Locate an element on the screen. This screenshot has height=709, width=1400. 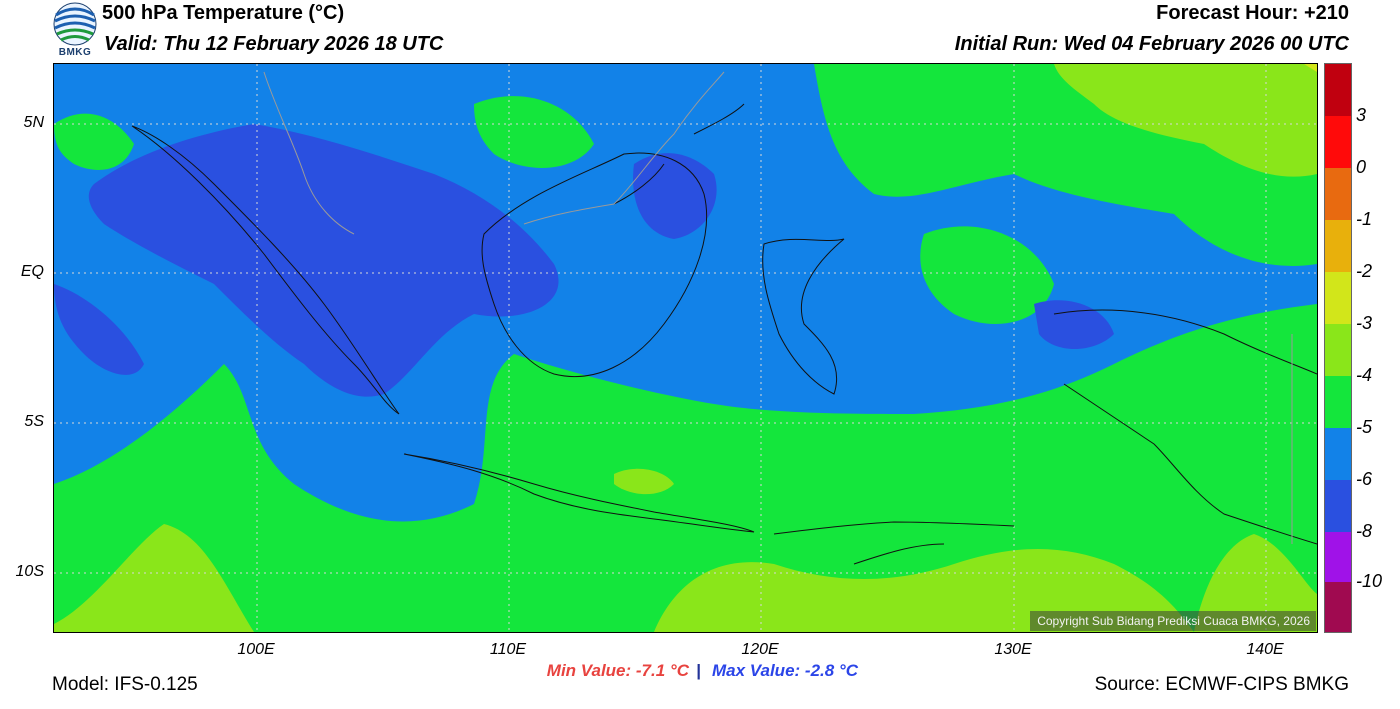
initial-run: Initial Run: Wed 04 February 2026 00 UTC is located at coordinates (1151, 44).